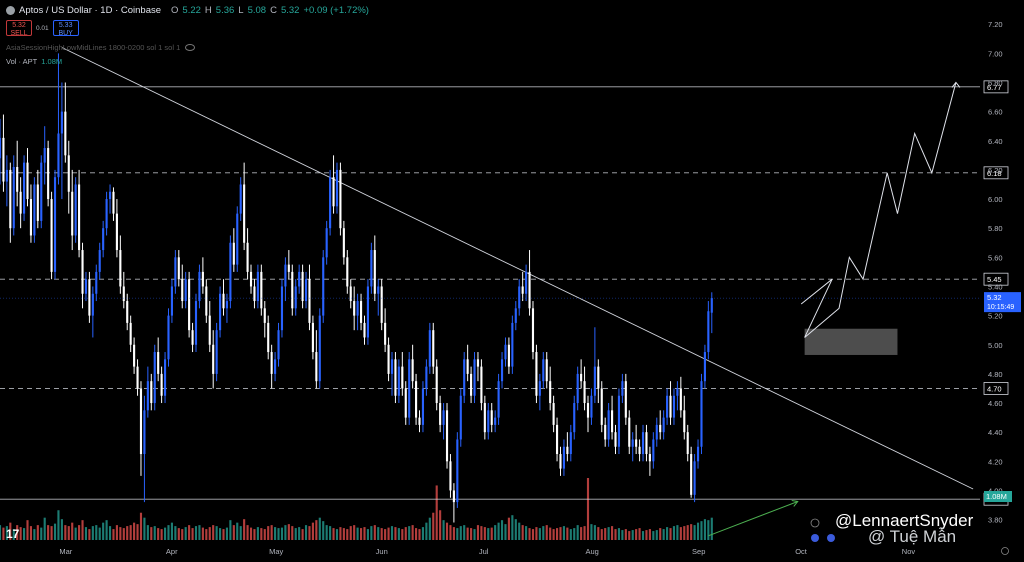  What do you see at coordinates (208, 10) in the screenshot?
I see `ohlc-high-label: H` at bounding box center [208, 10].